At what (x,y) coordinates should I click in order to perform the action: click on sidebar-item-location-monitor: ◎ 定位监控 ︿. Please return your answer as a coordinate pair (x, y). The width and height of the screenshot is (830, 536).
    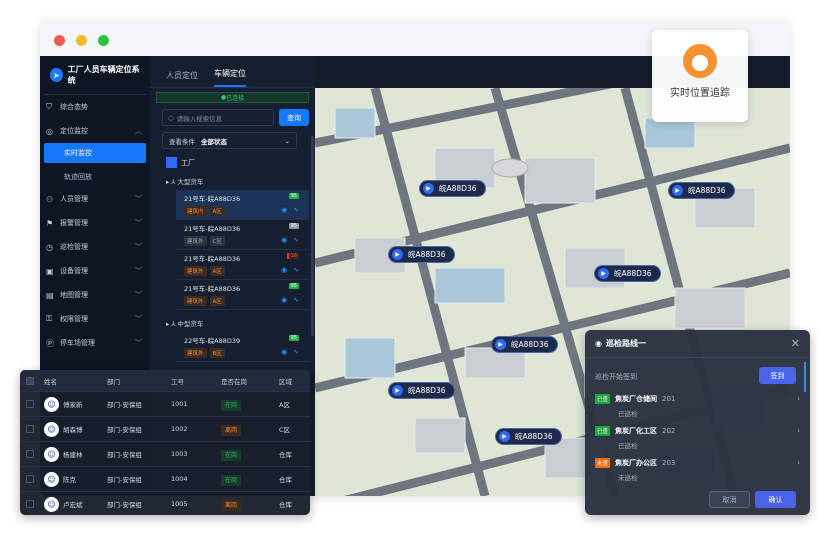
    Looking at the image, I should click on (95, 131).